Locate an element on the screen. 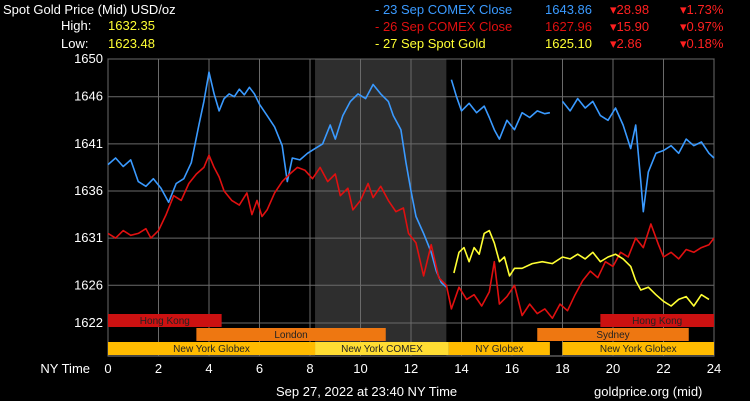 This screenshot has height=401, width=750. x-tick-label: 2 is located at coordinates (158, 368).